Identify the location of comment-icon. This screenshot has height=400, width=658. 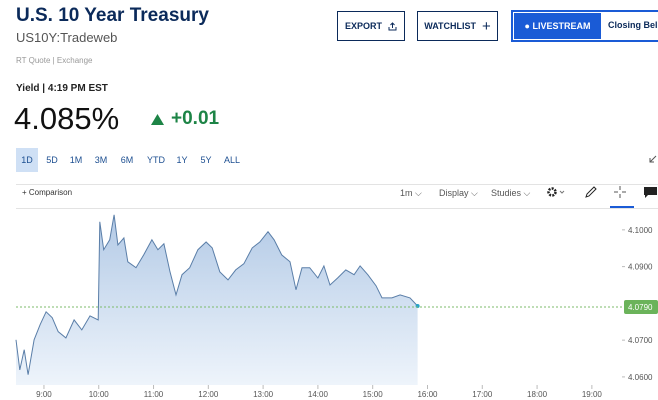
(650, 192).